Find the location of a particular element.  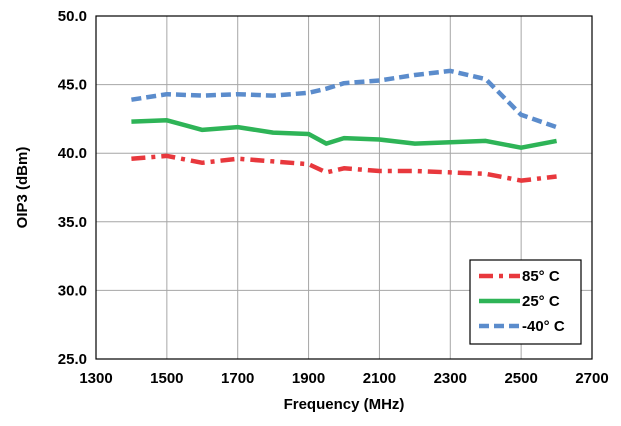

x-tick-label: 1700 is located at coordinates (237, 378).